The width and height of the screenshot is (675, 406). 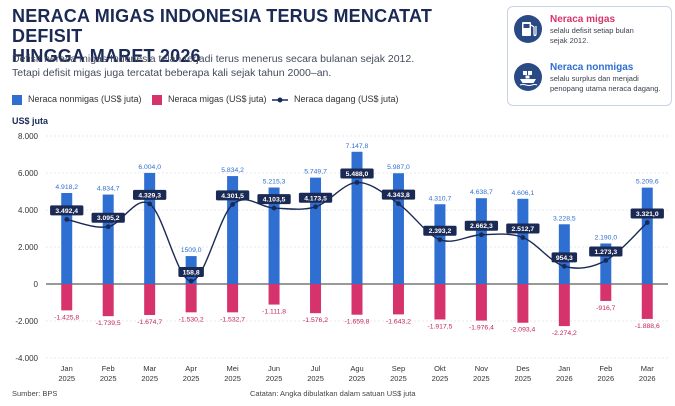 I want to click on fuel-pump-icon, so click(x=528, y=29).